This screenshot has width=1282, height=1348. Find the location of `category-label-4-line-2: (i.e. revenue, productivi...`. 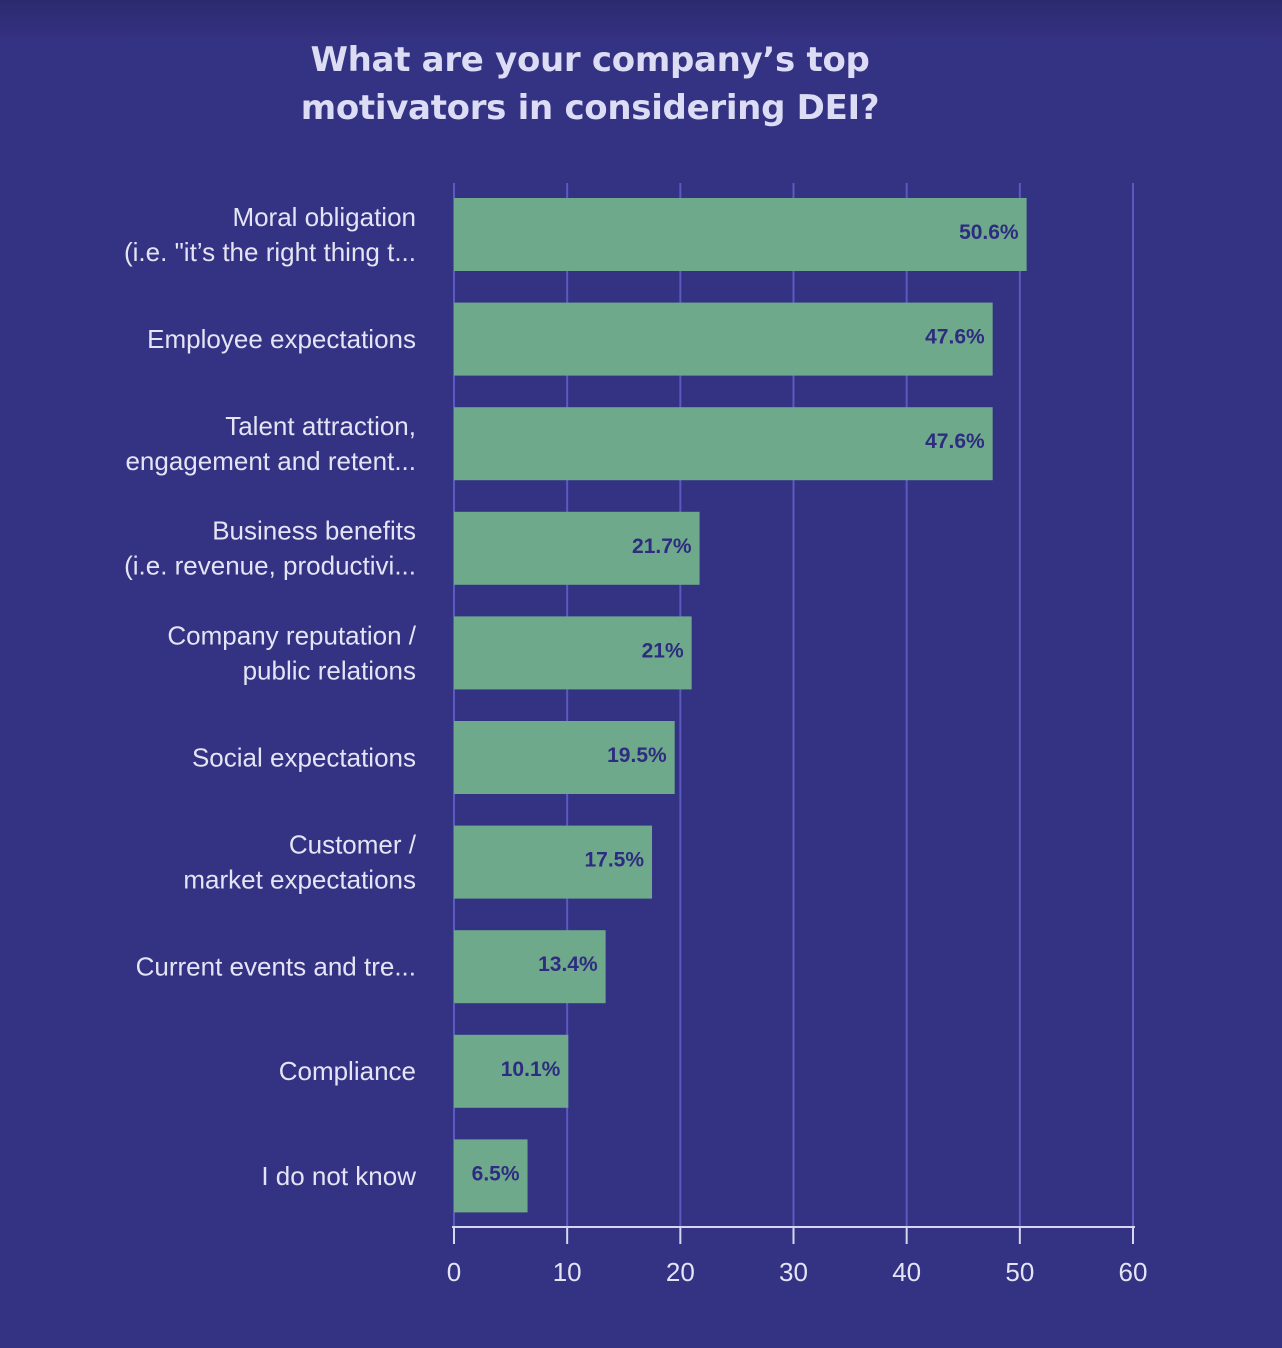

category-label-4-line-2: (i.e. revenue, productivi... is located at coordinates (270, 566).